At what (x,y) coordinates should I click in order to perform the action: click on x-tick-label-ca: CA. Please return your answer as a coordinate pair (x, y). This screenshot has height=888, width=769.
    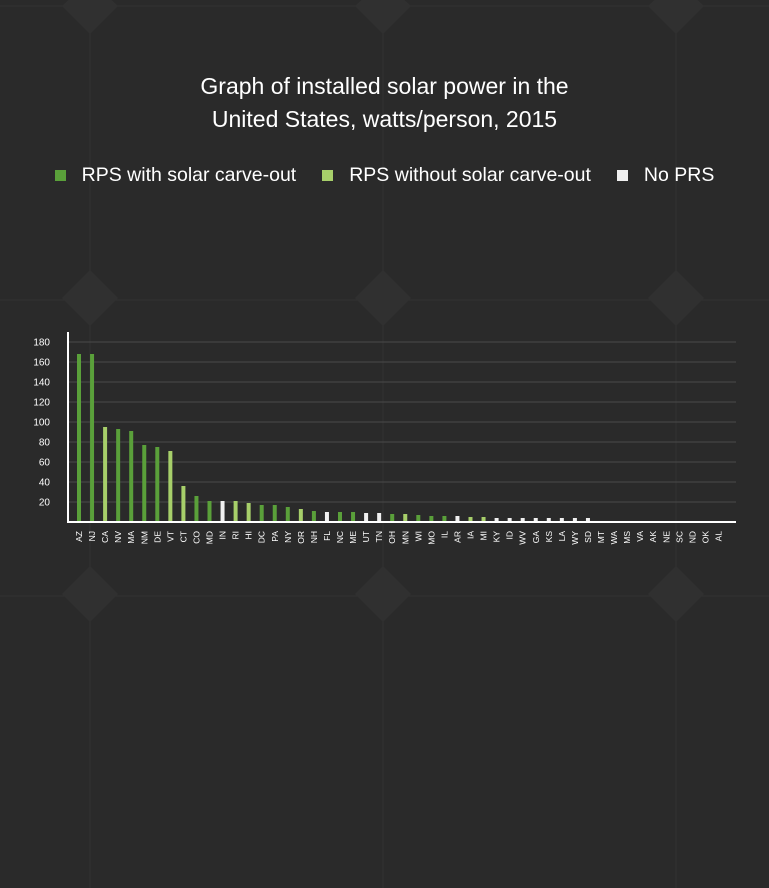
    Looking at the image, I should click on (105, 537).